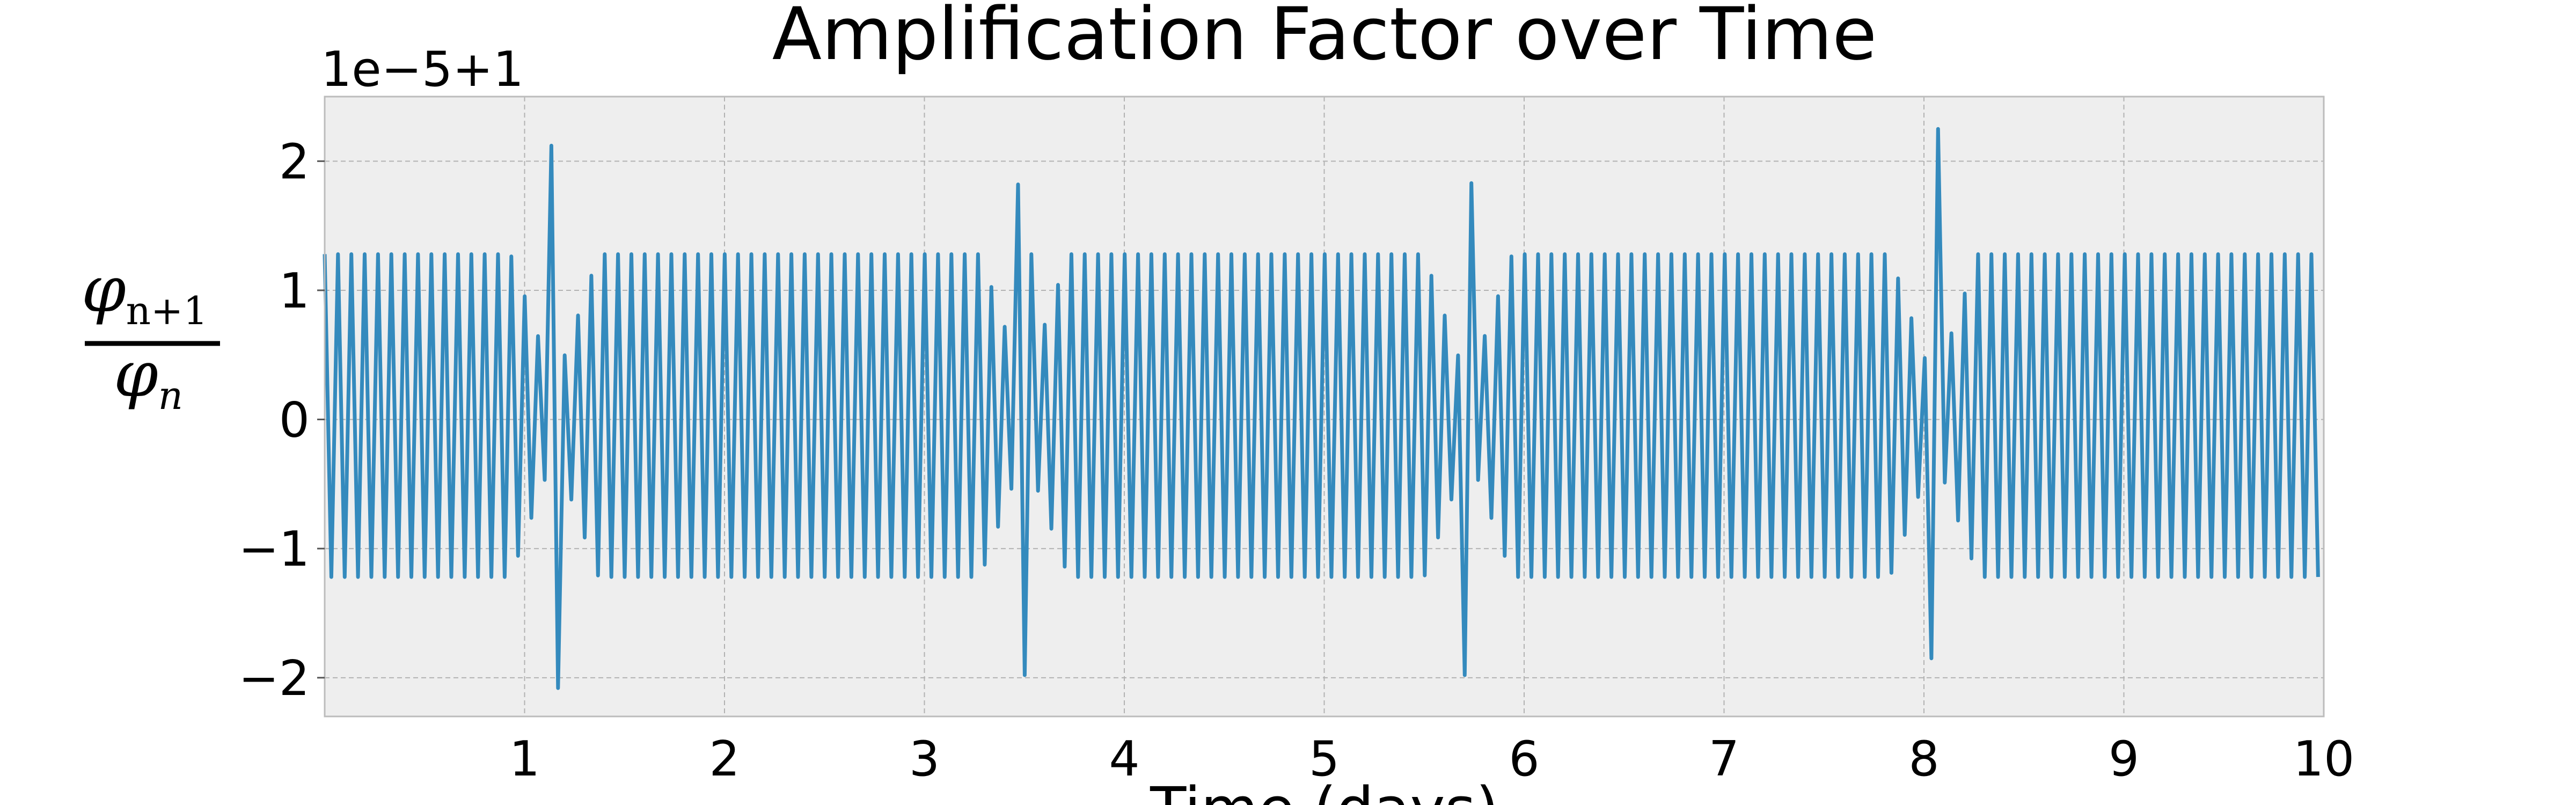 The width and height of the screenshot is (2576, 805). Describe the element at coordinates (136, 374) in the screenshot. I see `y-label-denominator-symbol: φ` at that location.